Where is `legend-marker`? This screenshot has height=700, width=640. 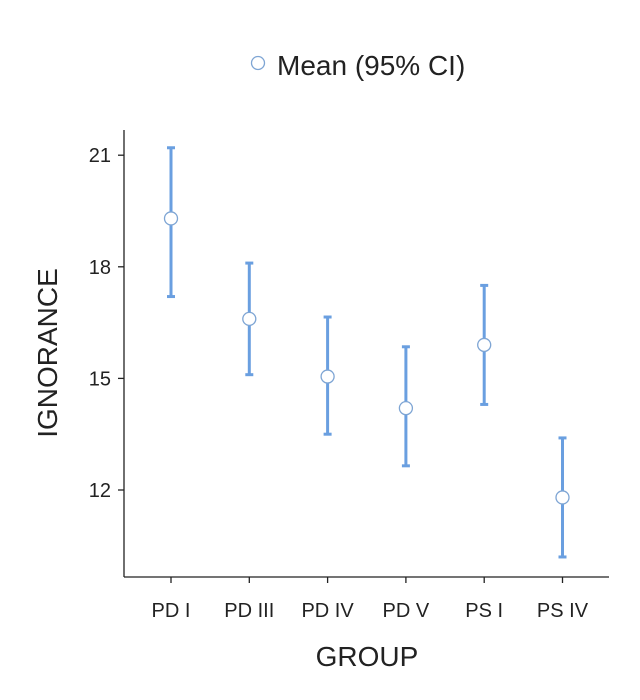 legend-marker is located at coordinates (258, 63).